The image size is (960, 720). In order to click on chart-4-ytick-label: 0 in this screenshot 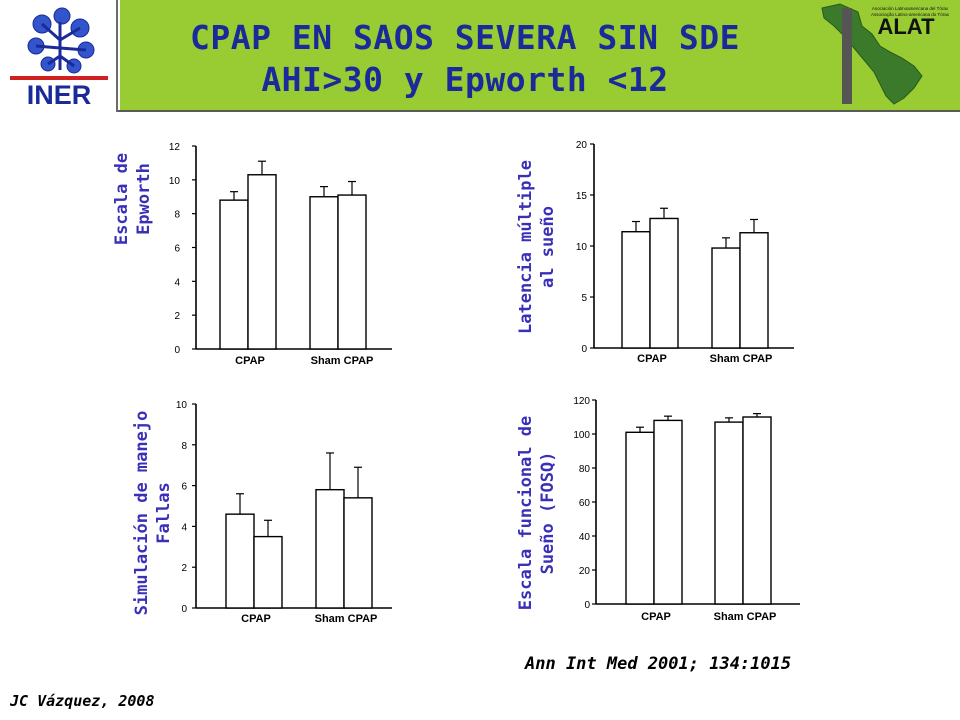, I will do `click(587, 605)`.